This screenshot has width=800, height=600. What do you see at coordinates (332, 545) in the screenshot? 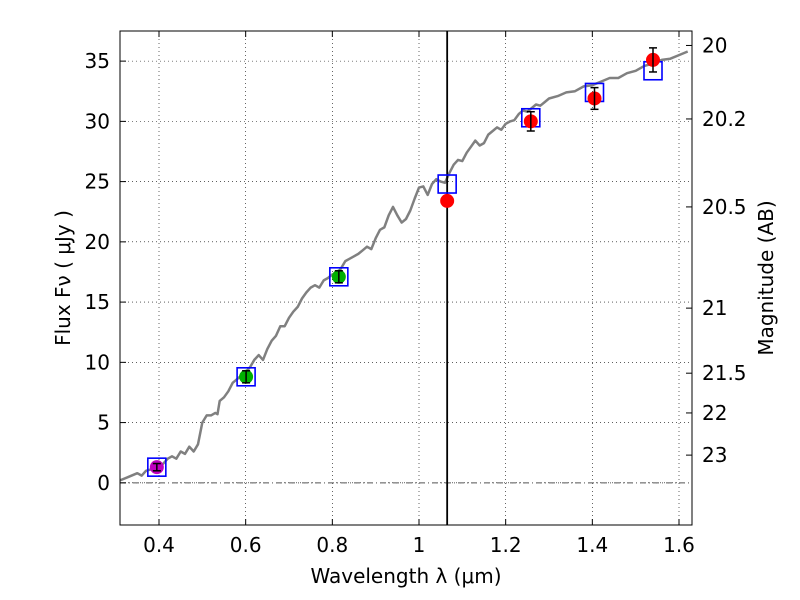
I see `x-tick-label: 0.8` at bounding box center [332, 545].